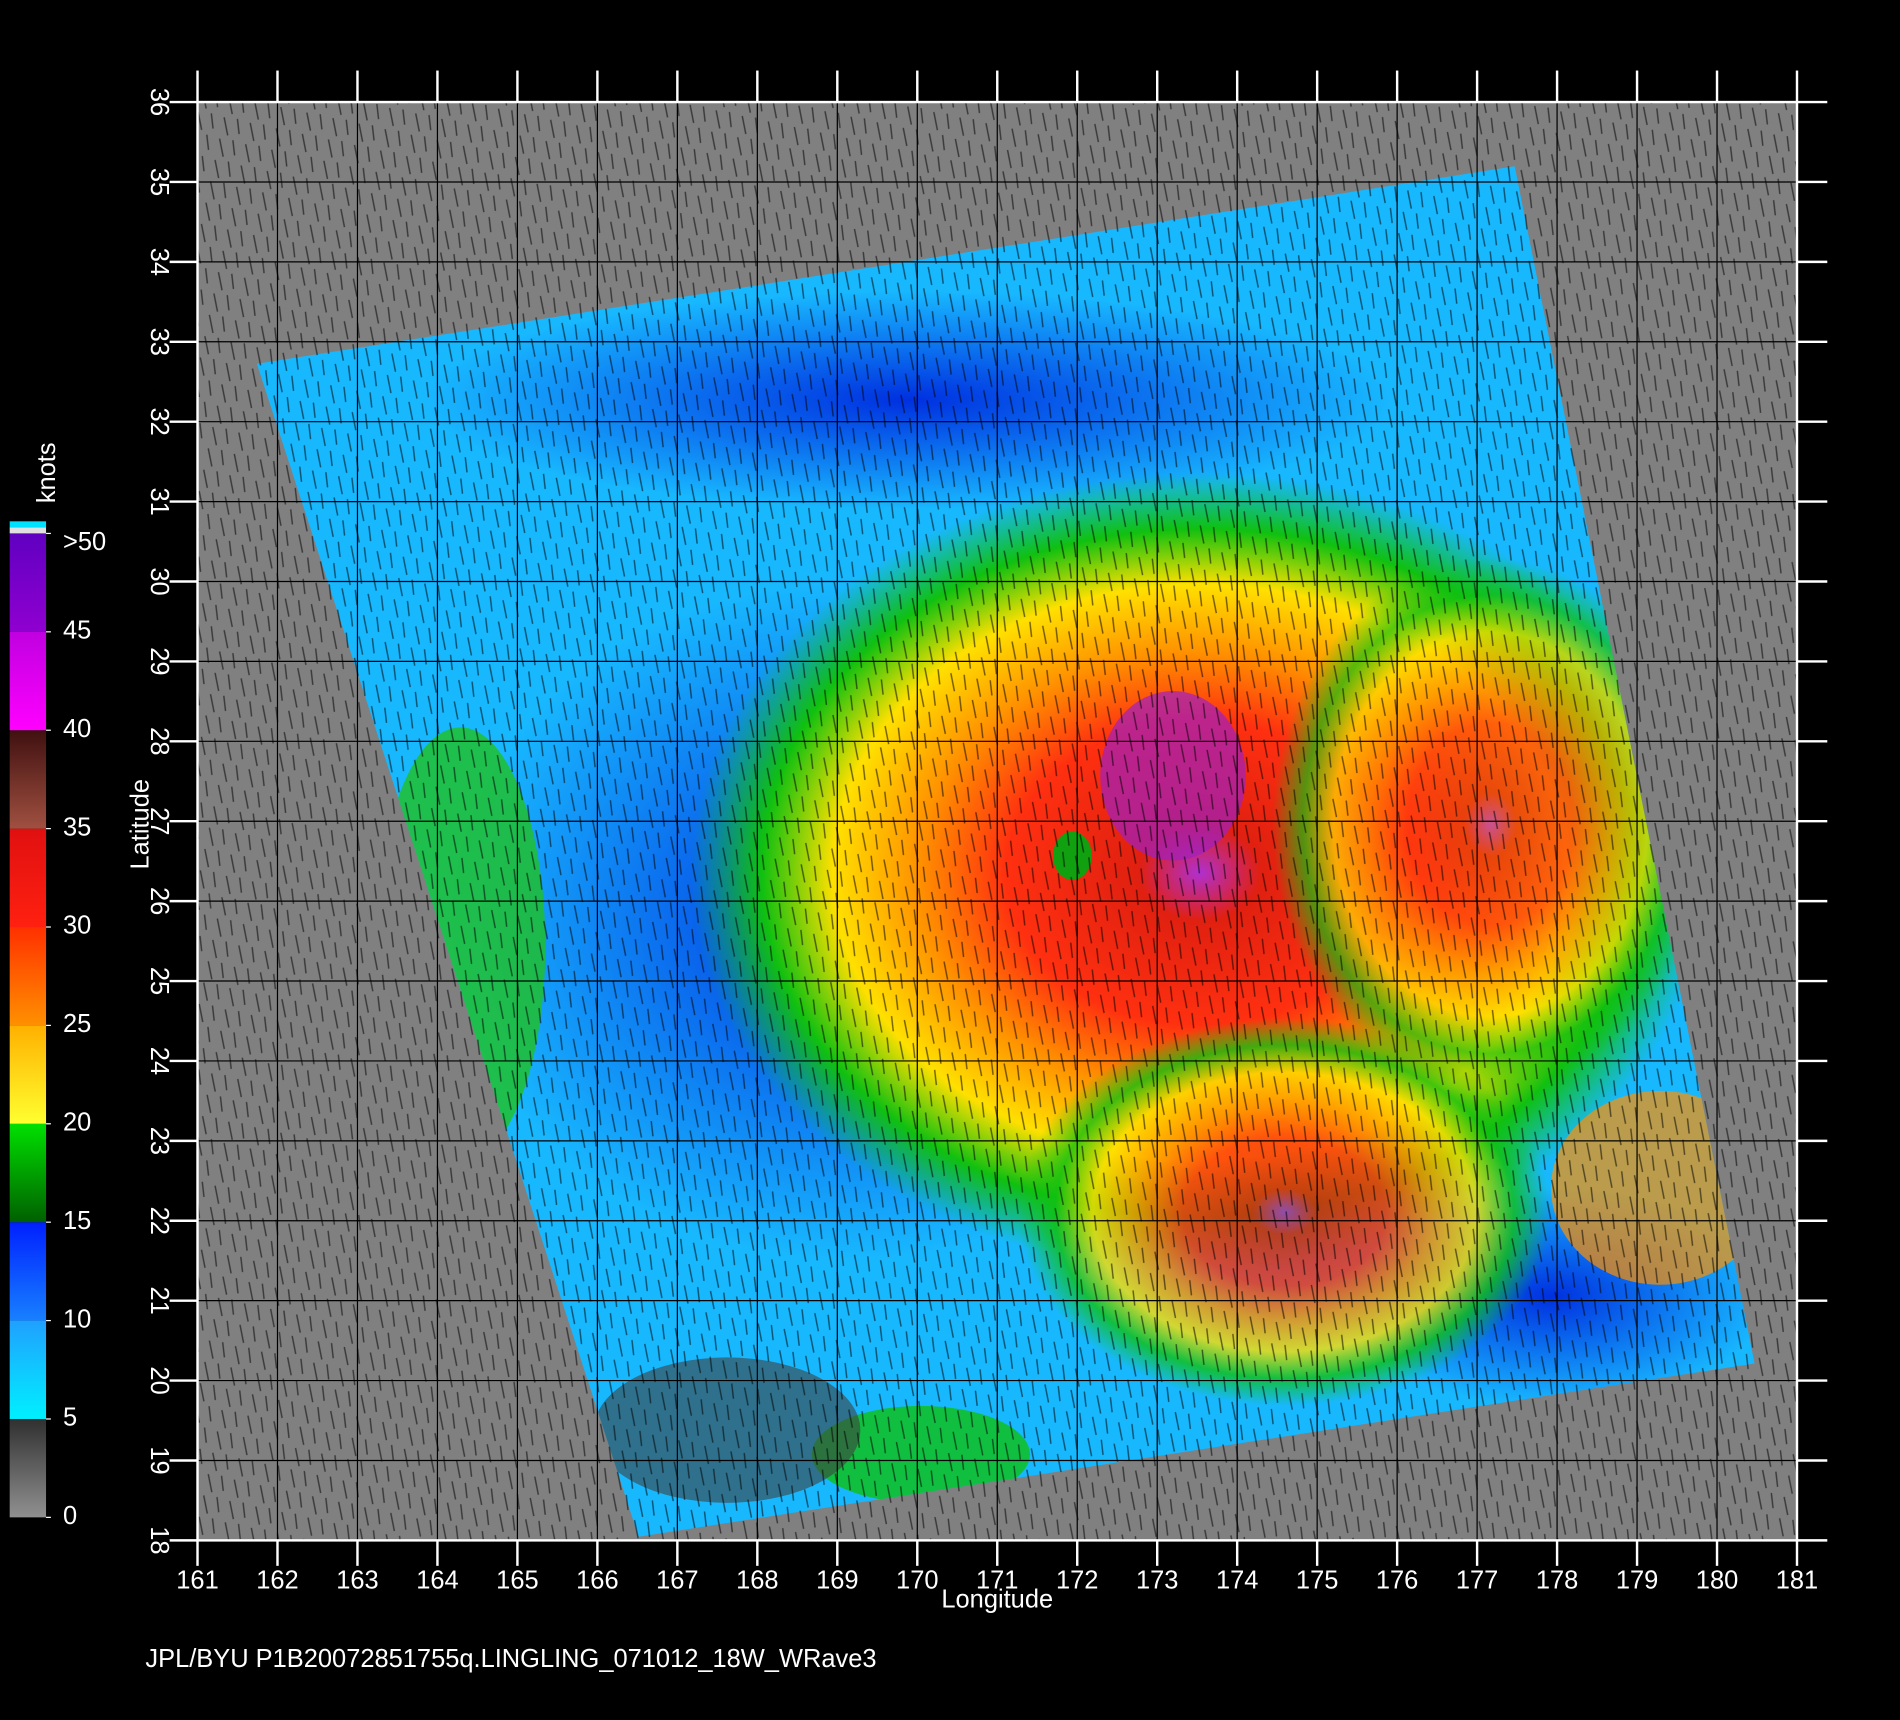 Image resolution: width=1900 pixels, height=1720 pixels. What do you see at coordinates (1317, 1580) in the screenshot?
I see `x-tick-label: 175` at bounding box center [1317, 1580].